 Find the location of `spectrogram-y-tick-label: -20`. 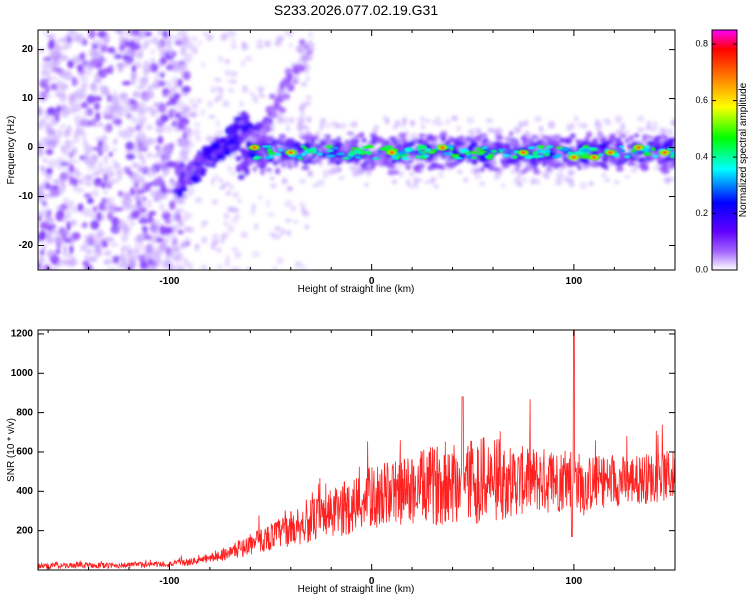

spectrogram-y-tick-label: -20 is located at coordinates (26, 245).